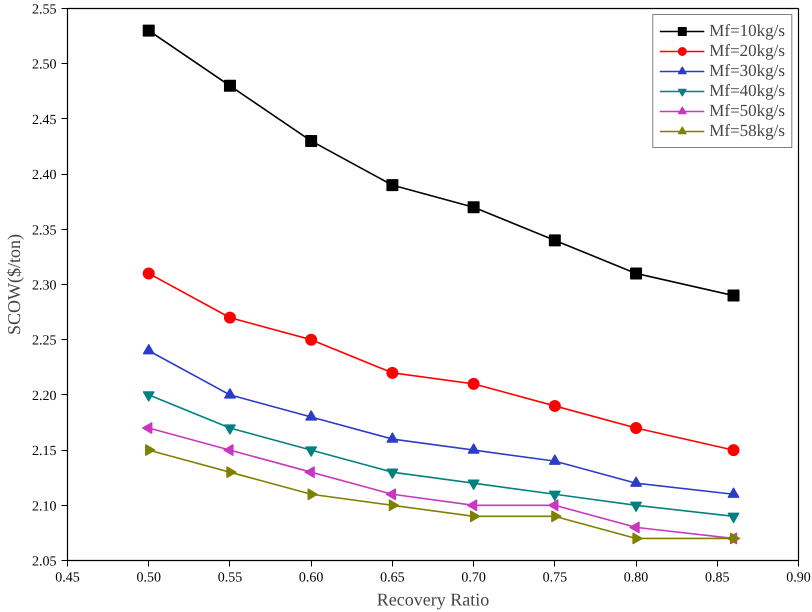 The width and height of the screenshot is (812, 612). I want to click on x-tick-label: 0.75, so click(555, 578).